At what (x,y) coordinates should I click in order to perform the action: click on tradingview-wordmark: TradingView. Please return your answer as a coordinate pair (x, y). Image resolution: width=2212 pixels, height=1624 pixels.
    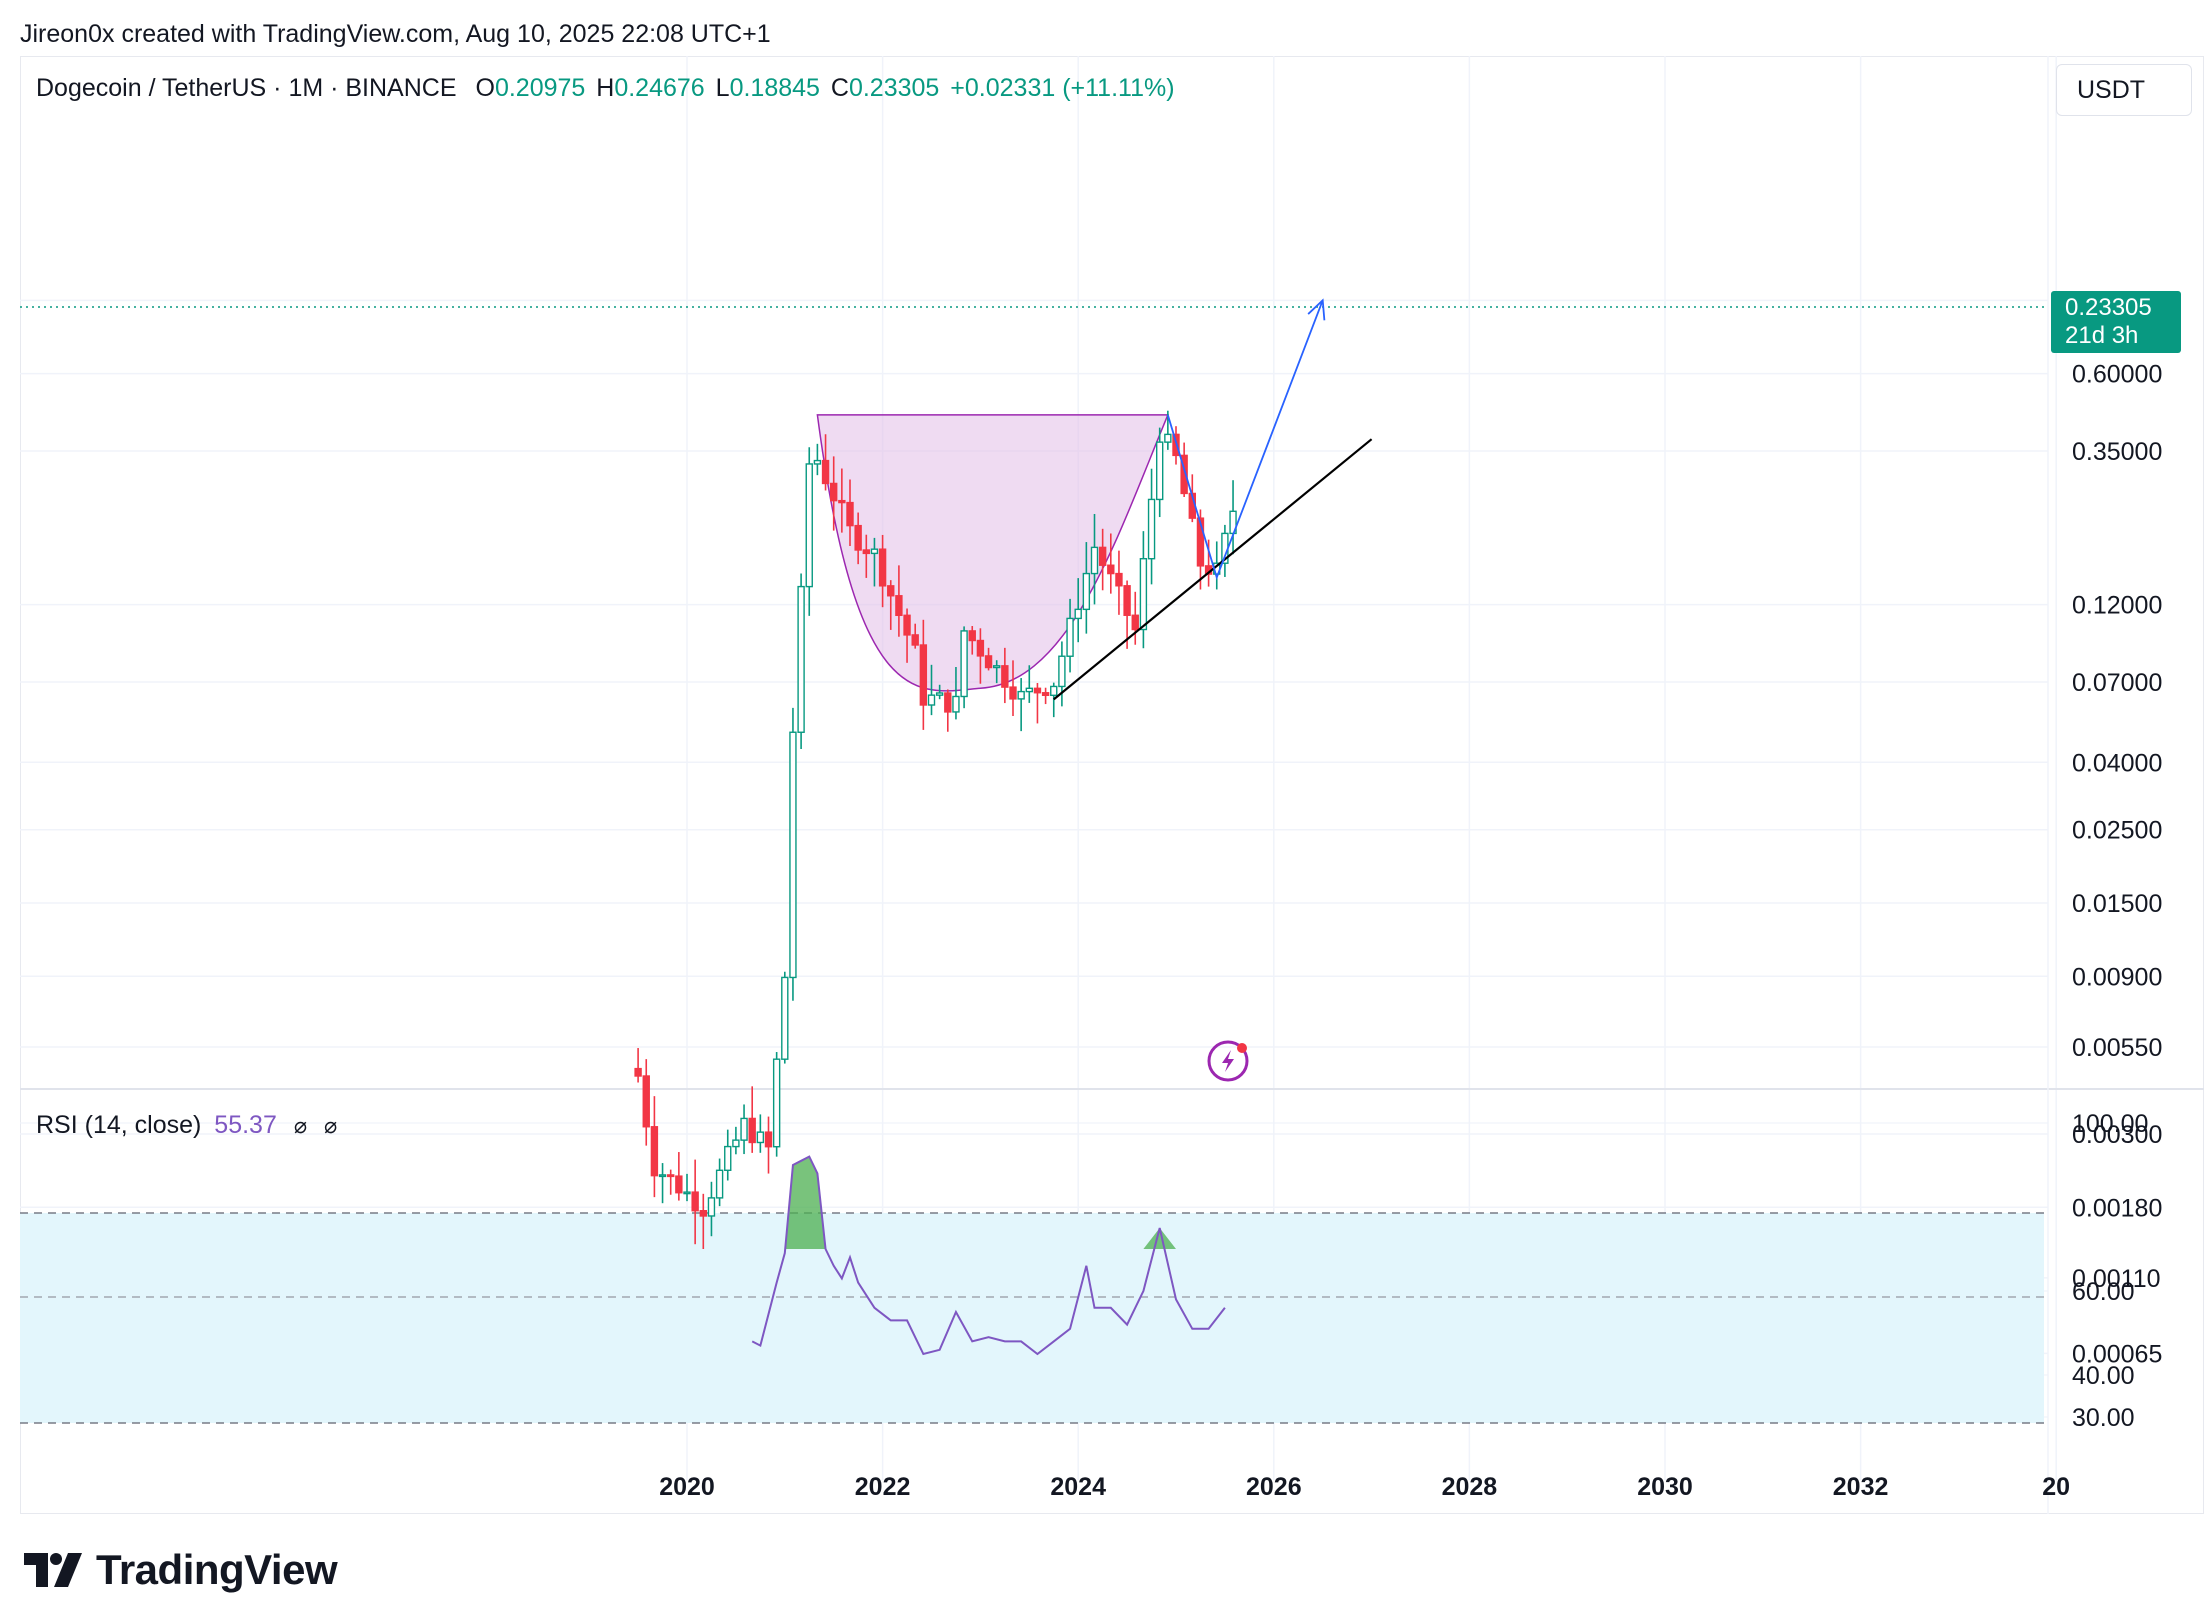
    Looking at the image, I should click on (217, 1569).